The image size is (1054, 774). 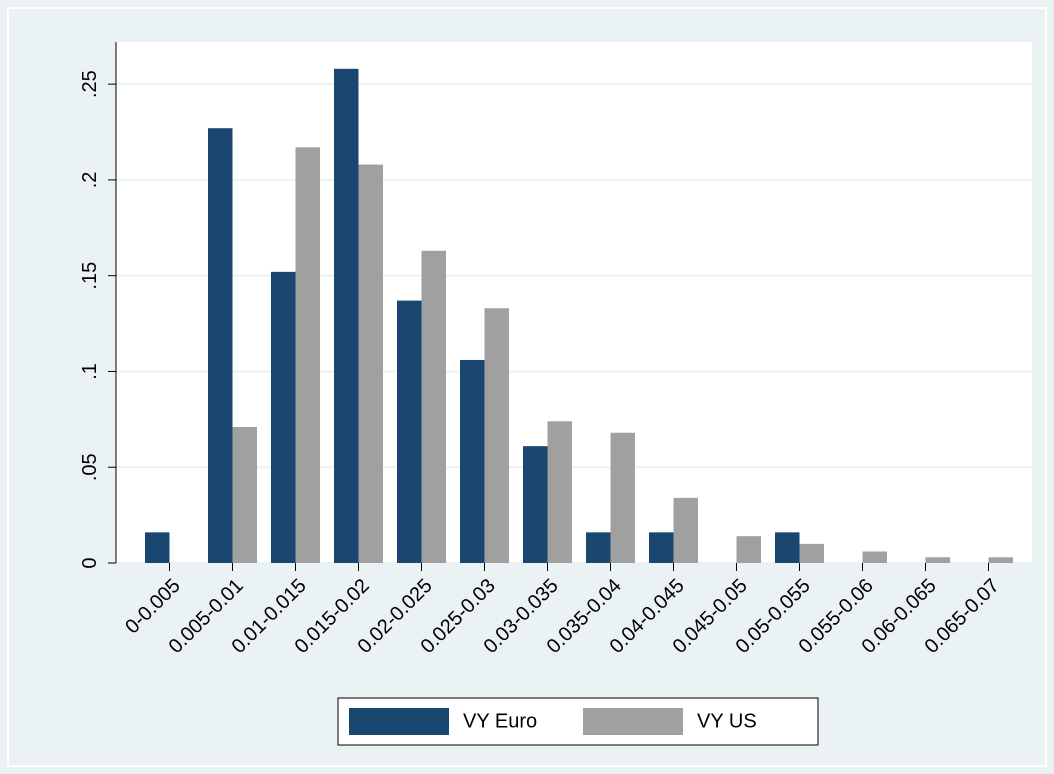 What do you see at coordinates (90, 371) in the screenshot?
I see `y-tick-label: .1` at bounding box center [90, 371].